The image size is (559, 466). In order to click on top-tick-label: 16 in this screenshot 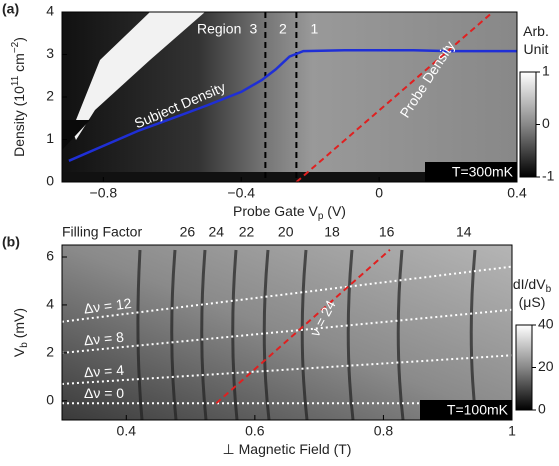, I will do `click(387, 232)`.